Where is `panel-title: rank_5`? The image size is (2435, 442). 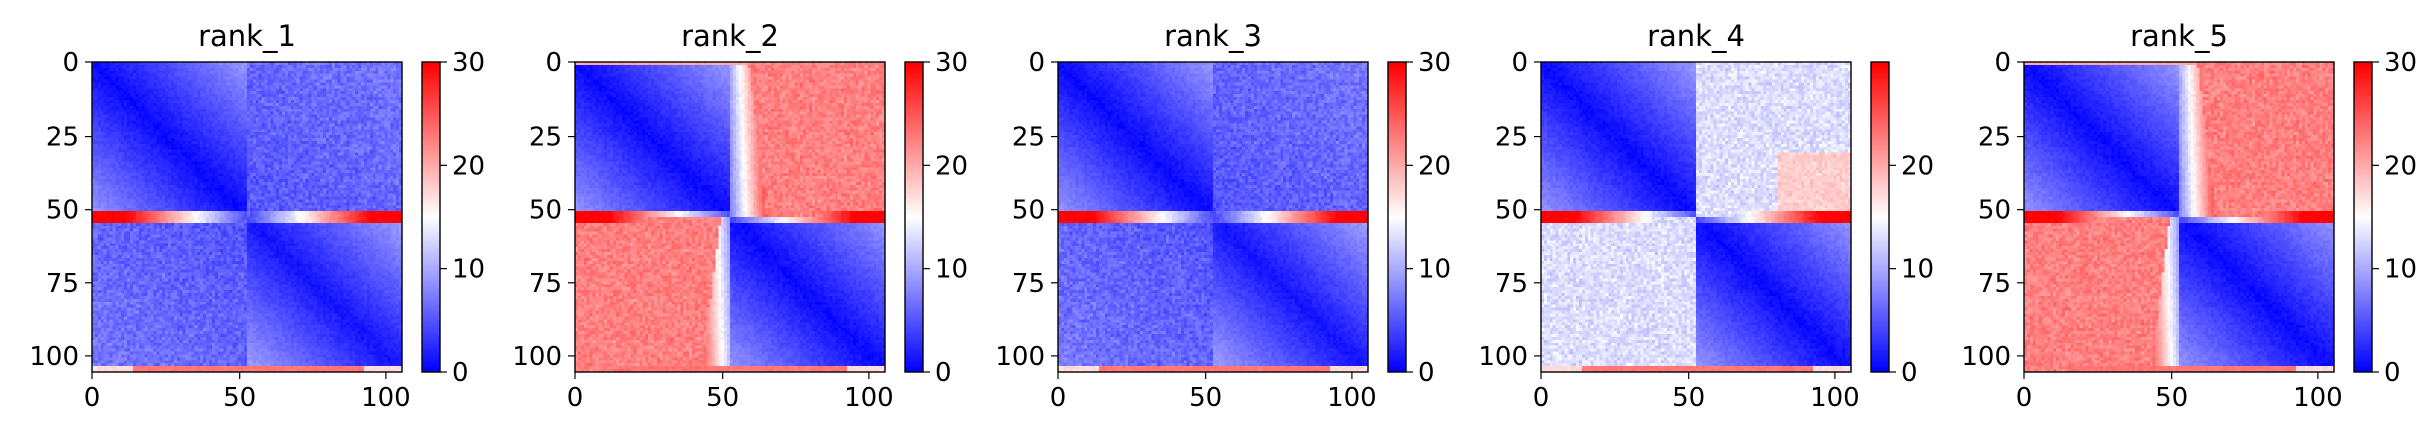 panel-title: rank_5 is located at coordinates (2179, 36).